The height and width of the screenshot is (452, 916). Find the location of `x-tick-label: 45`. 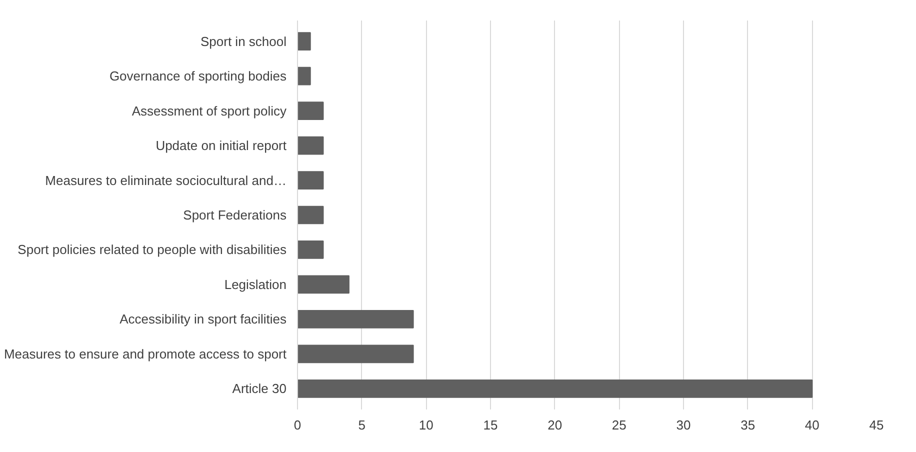

x-tick-label: 45 is located at coordinates (876, 425).